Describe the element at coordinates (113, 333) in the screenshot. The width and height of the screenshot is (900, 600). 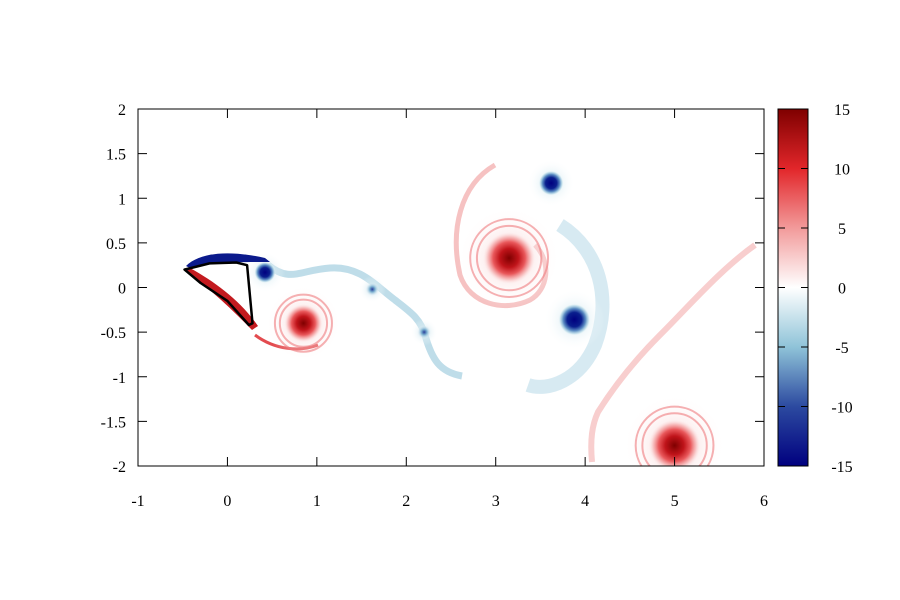
I see `y-tick-label-5: -0.5` at that location.